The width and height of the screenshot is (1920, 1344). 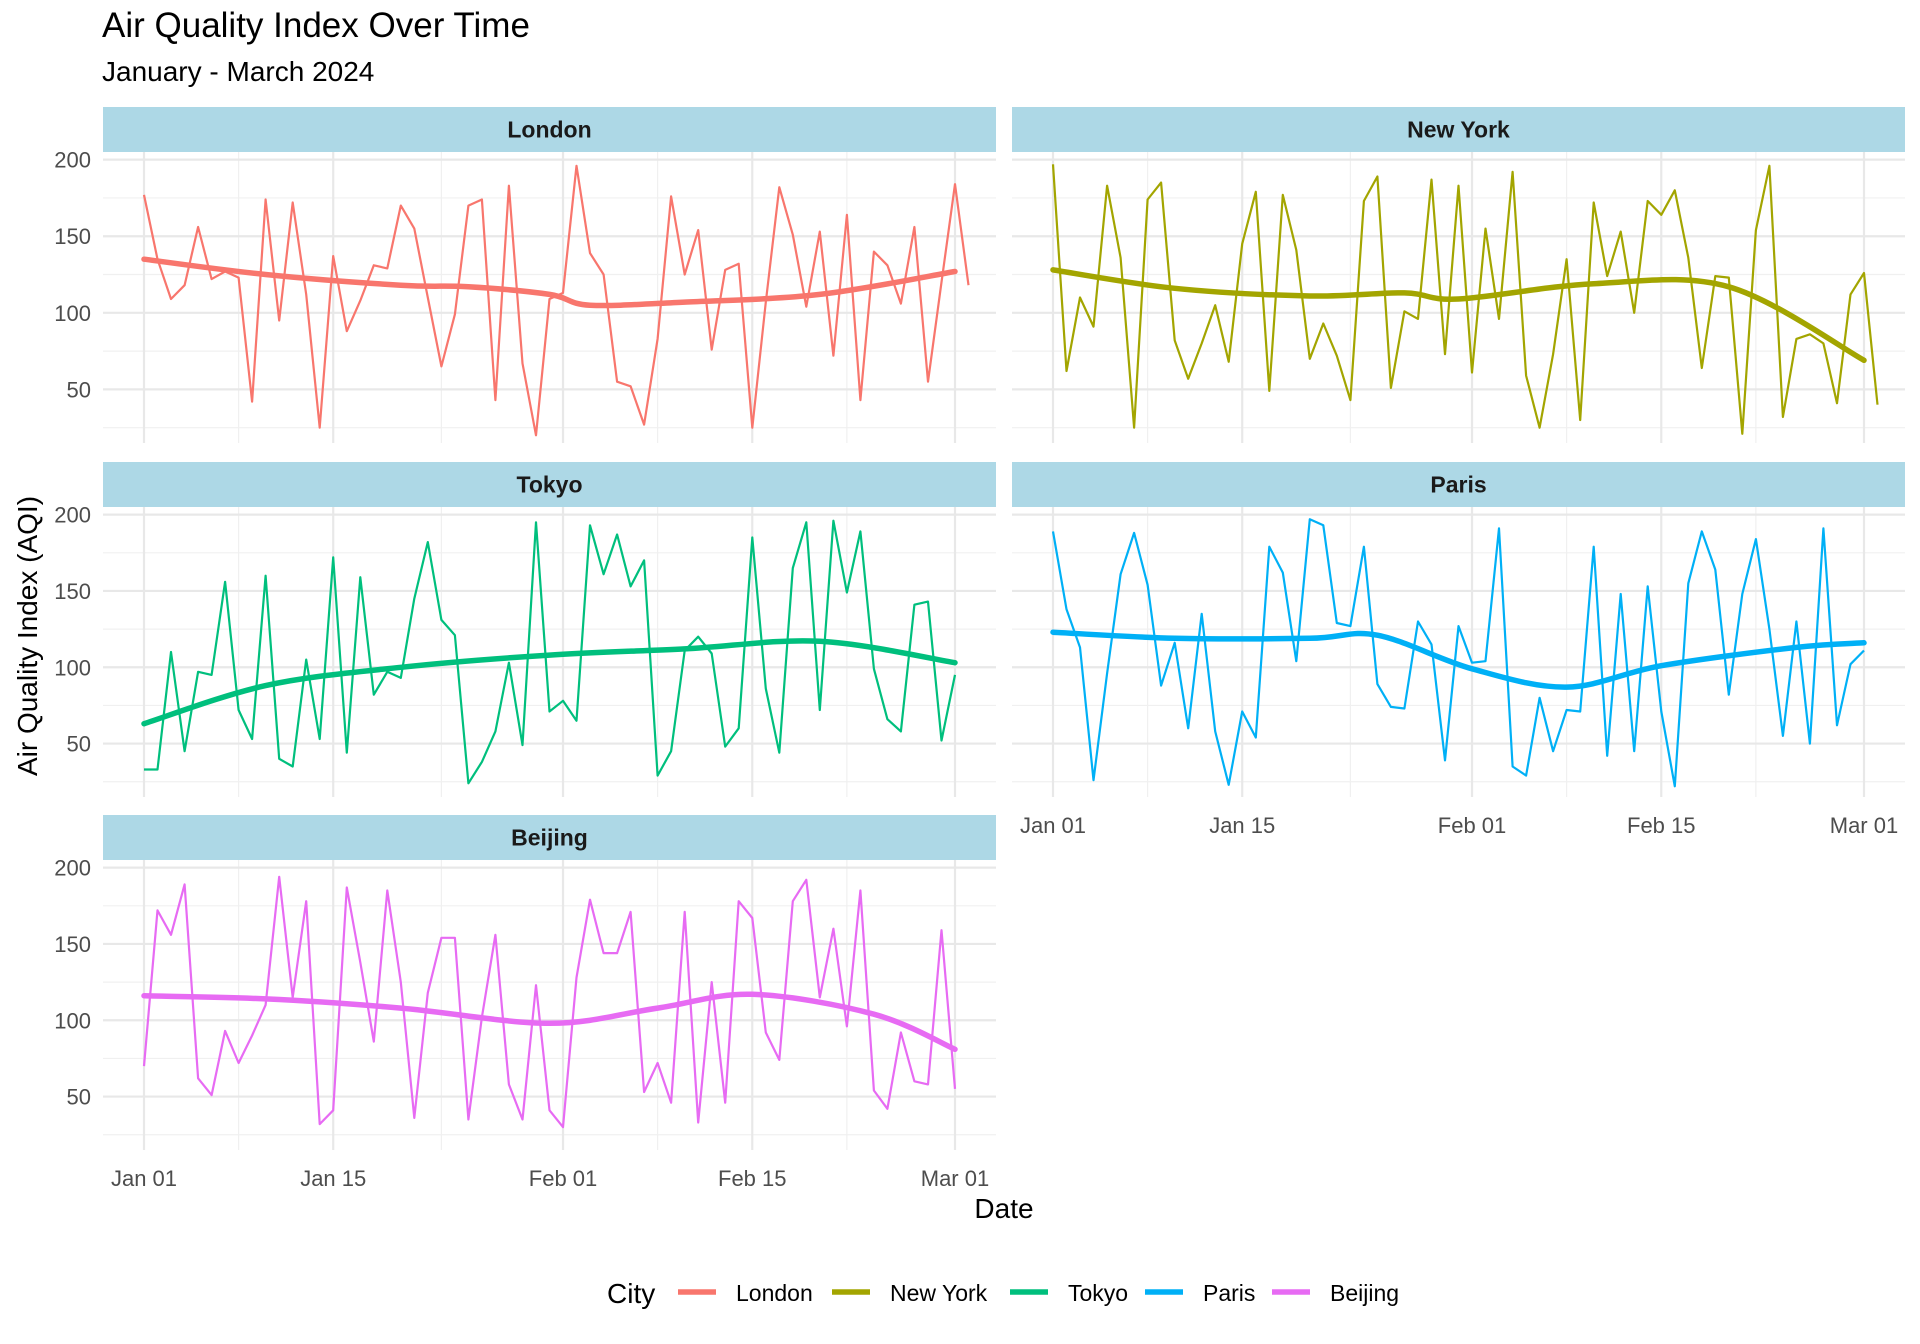 What do you see at coordinates (316, 25) in the screenshot?
I see `chart-title: Air Quality Index Over Time` at bounding box center [316, 25].